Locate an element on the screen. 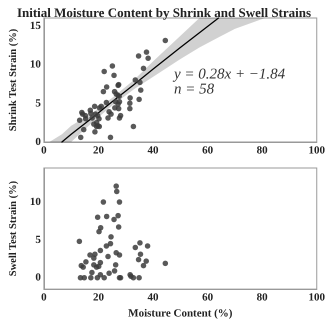  y-tick-label: 15 is located at coordinates (36, 26).